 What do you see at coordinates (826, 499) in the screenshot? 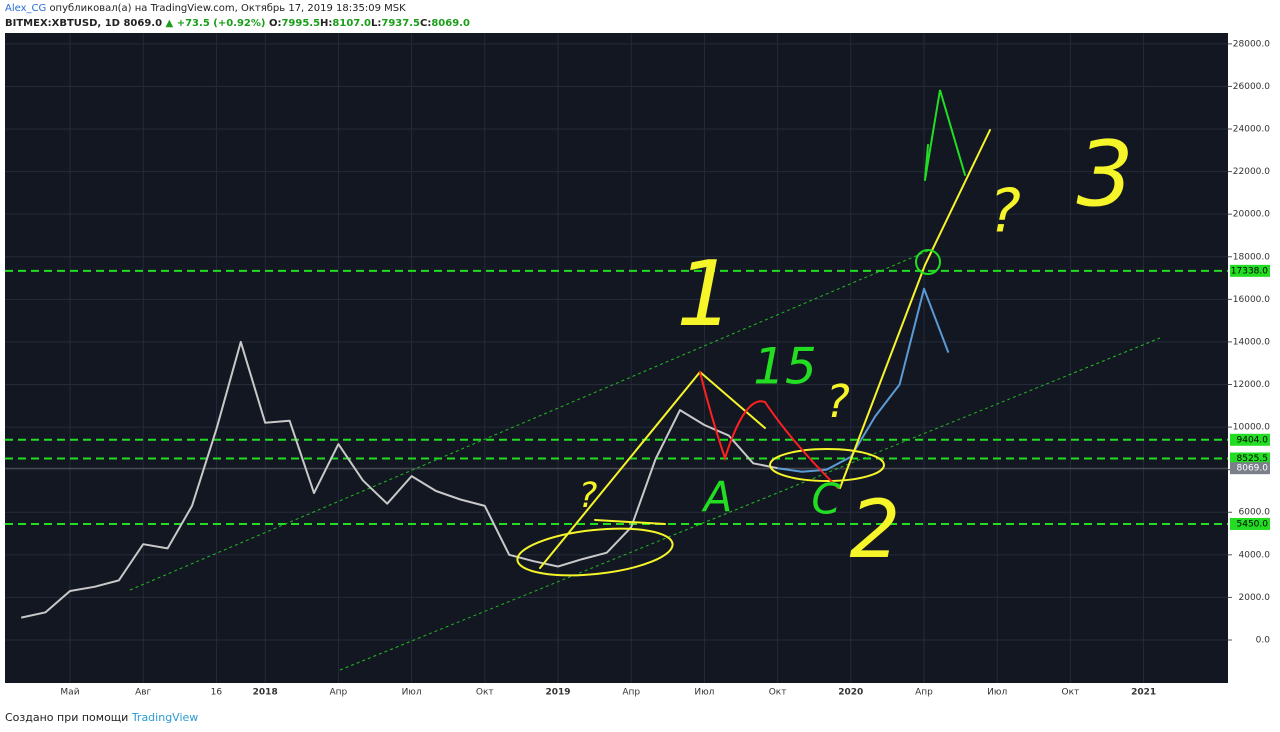
I see `annotation: C` at bounding box center [826, 499].